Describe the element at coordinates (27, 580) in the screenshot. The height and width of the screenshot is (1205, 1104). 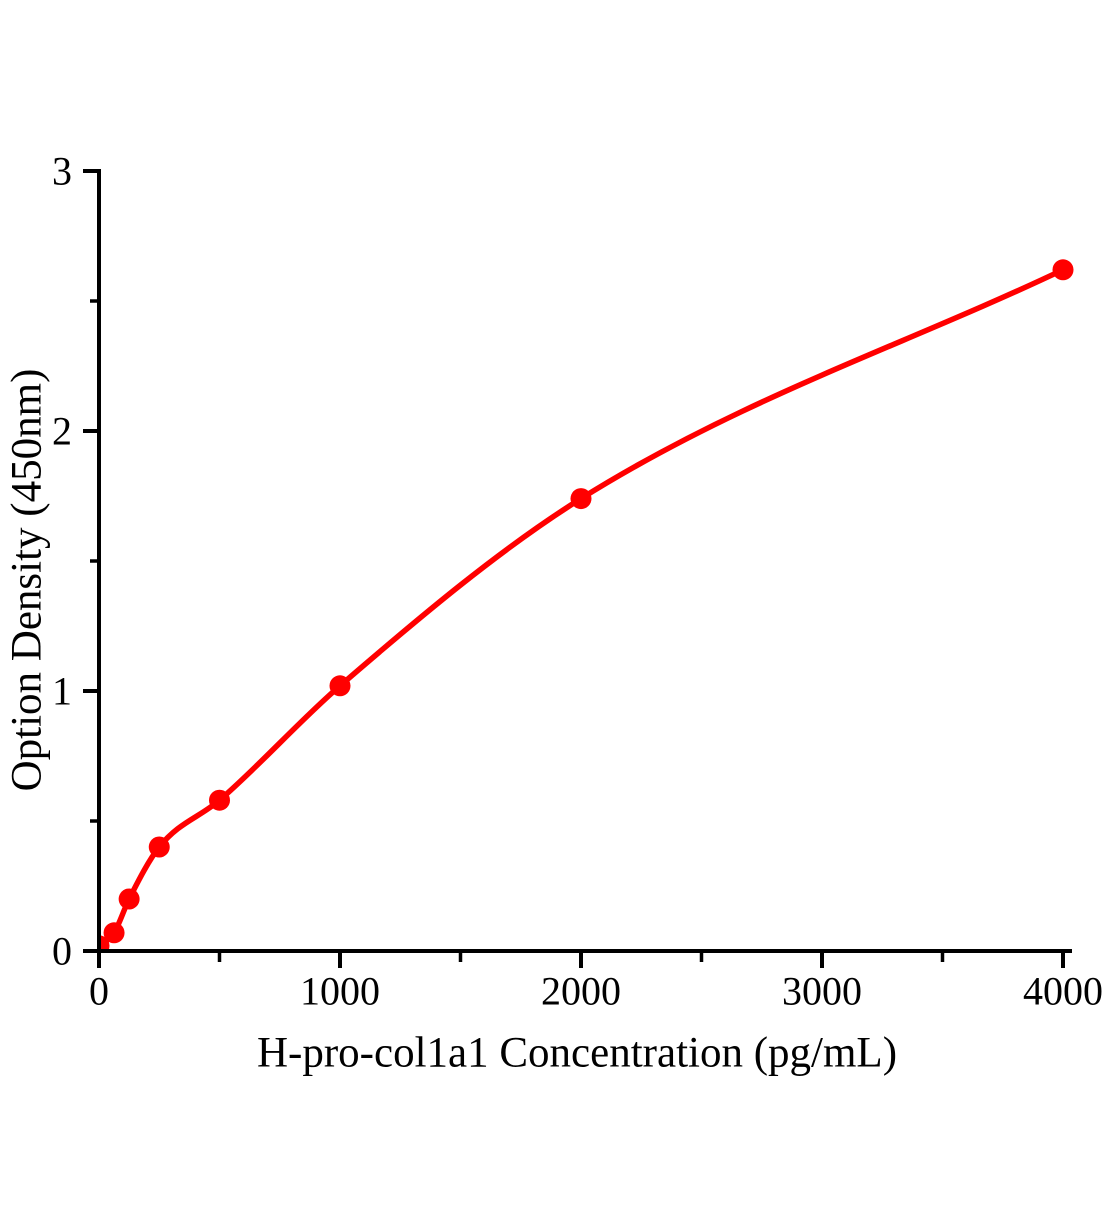
I see `y-axis-title: Option Density (450nm)` at that location.